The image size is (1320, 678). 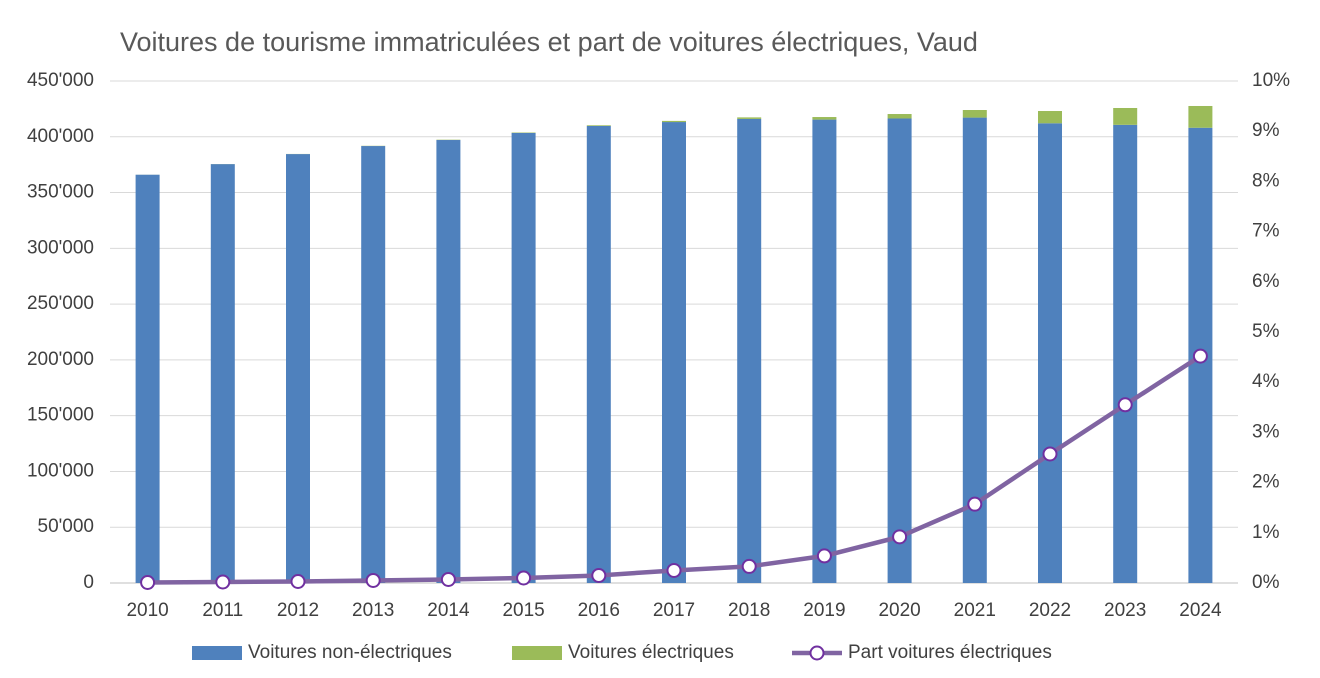 What do you see at coordinates (1266, 431) in the screenshot?
I see `y2-tick-label: 3%` at bounding box center [1266, 431].